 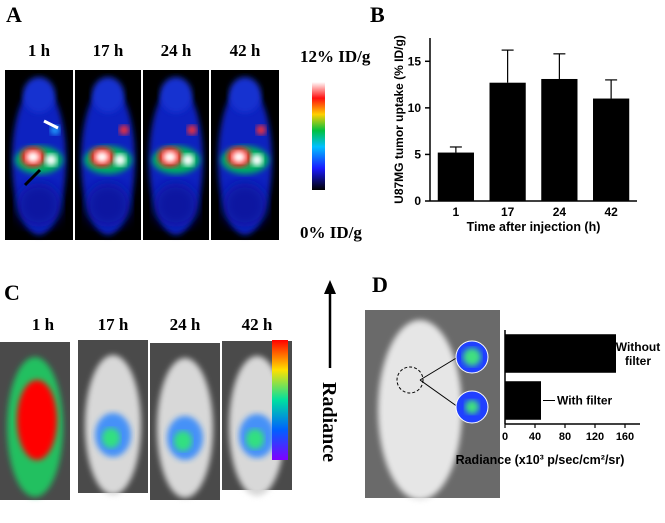 What do you see at coordinates (417, 154) in the screenshot?
I see `y-tick-label: 5` at bounding box center [417, 154].